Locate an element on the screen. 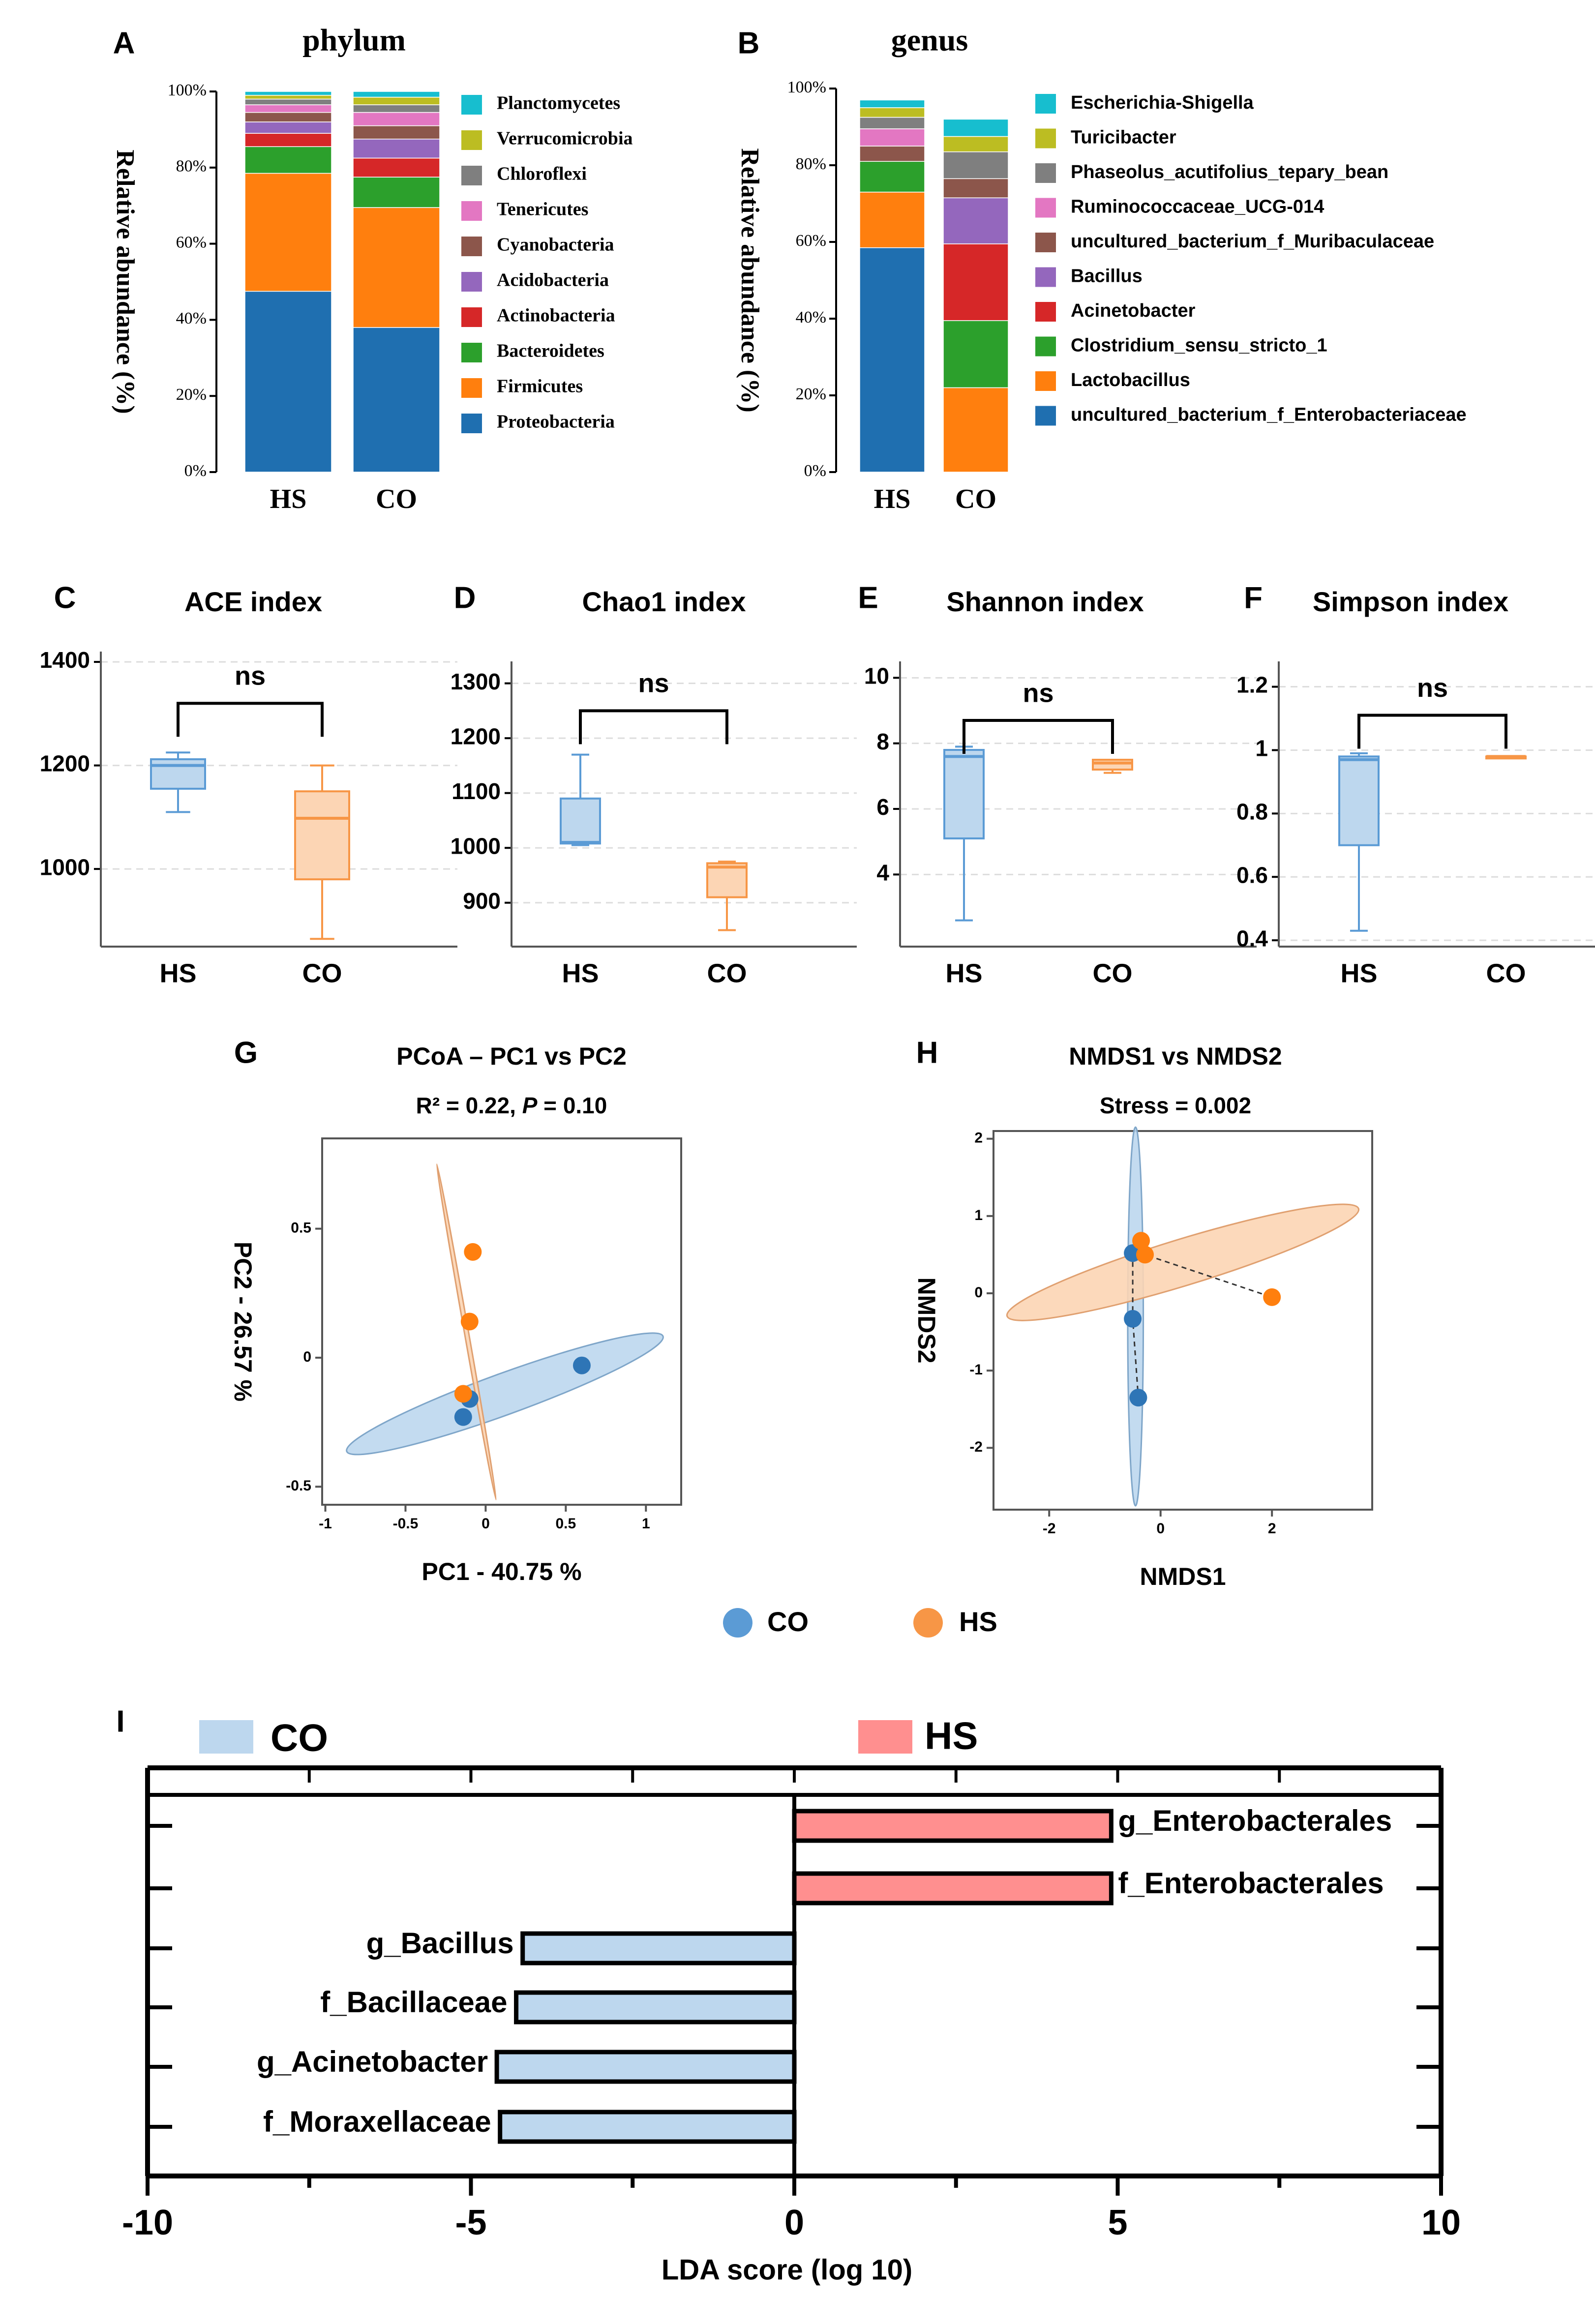  y-tick-label: 100% is located at coordinates (806, 87).